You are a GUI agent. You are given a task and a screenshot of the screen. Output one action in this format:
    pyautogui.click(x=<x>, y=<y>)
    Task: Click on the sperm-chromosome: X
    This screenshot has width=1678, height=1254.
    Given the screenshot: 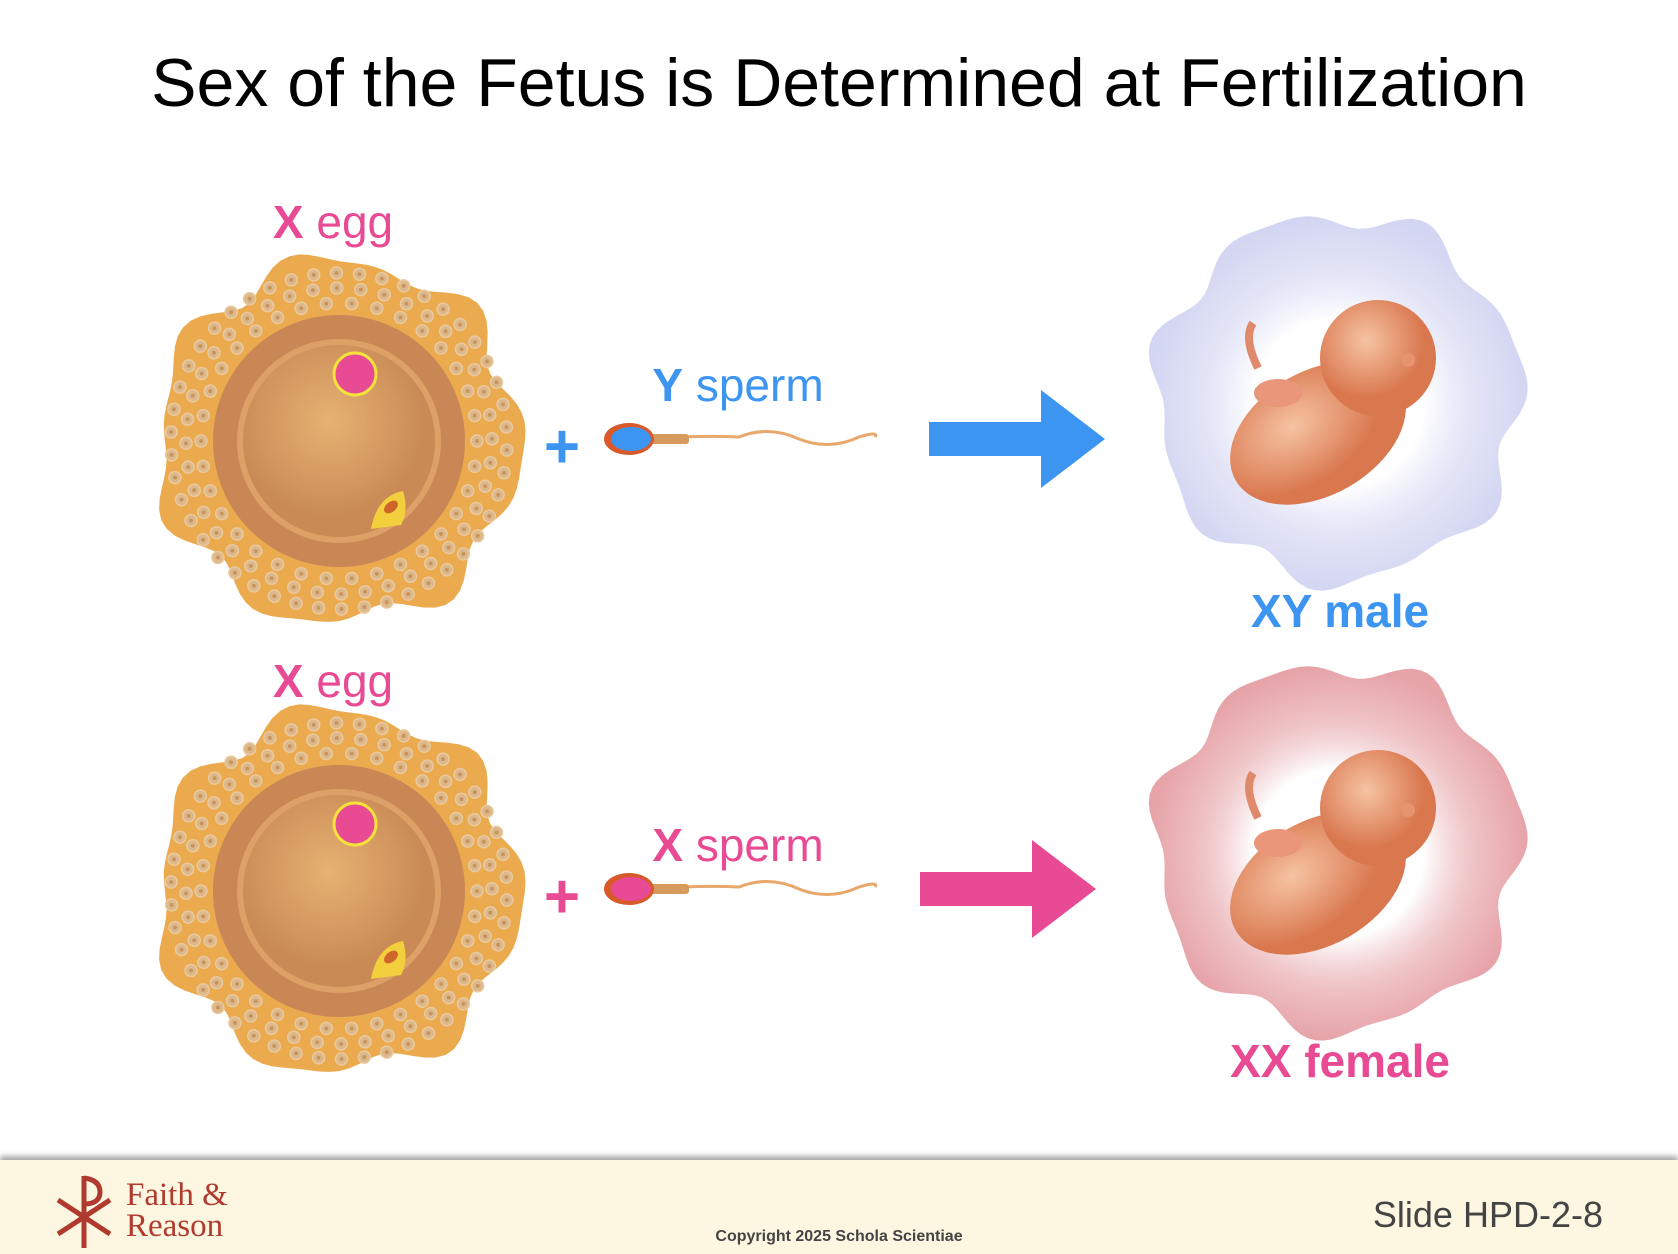 What is the action you would take?
    pyautogui.click(x=668, y=845)
    